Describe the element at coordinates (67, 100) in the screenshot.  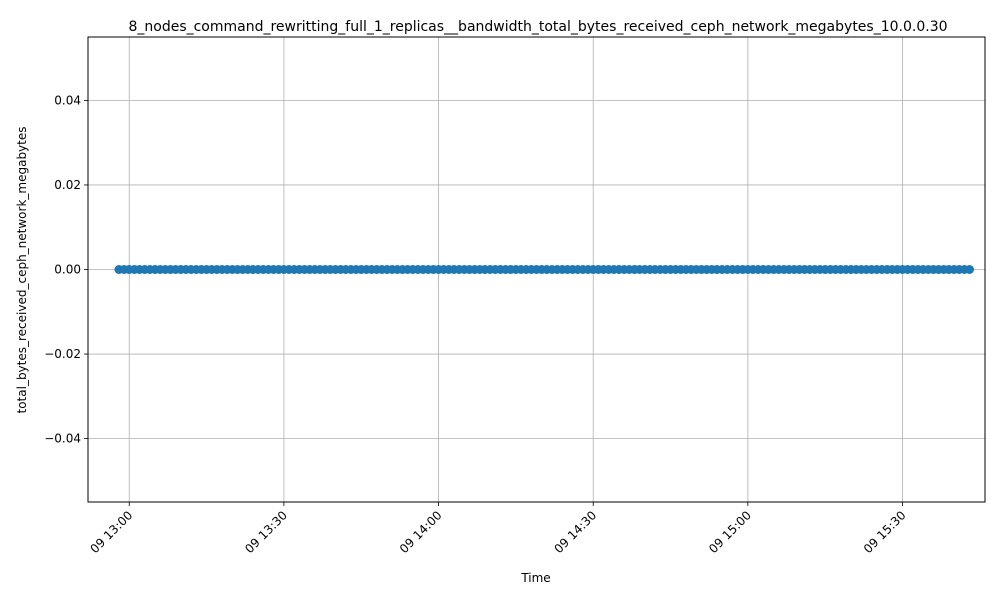
I see `y-tick-label: 0.04` at that location.